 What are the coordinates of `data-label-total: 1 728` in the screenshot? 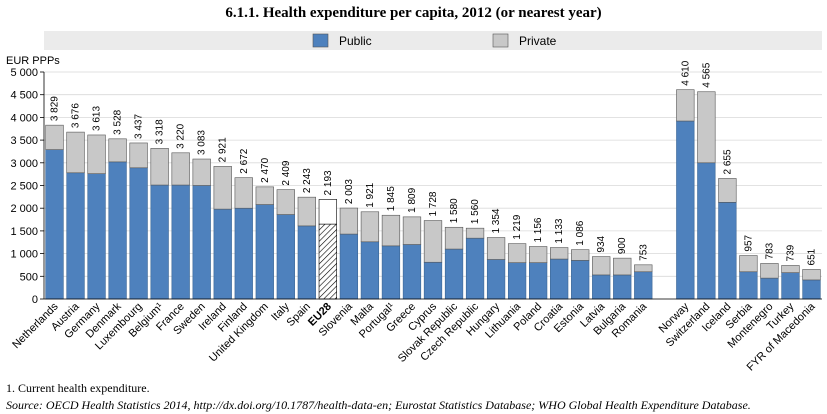 It's located at (433, 203).